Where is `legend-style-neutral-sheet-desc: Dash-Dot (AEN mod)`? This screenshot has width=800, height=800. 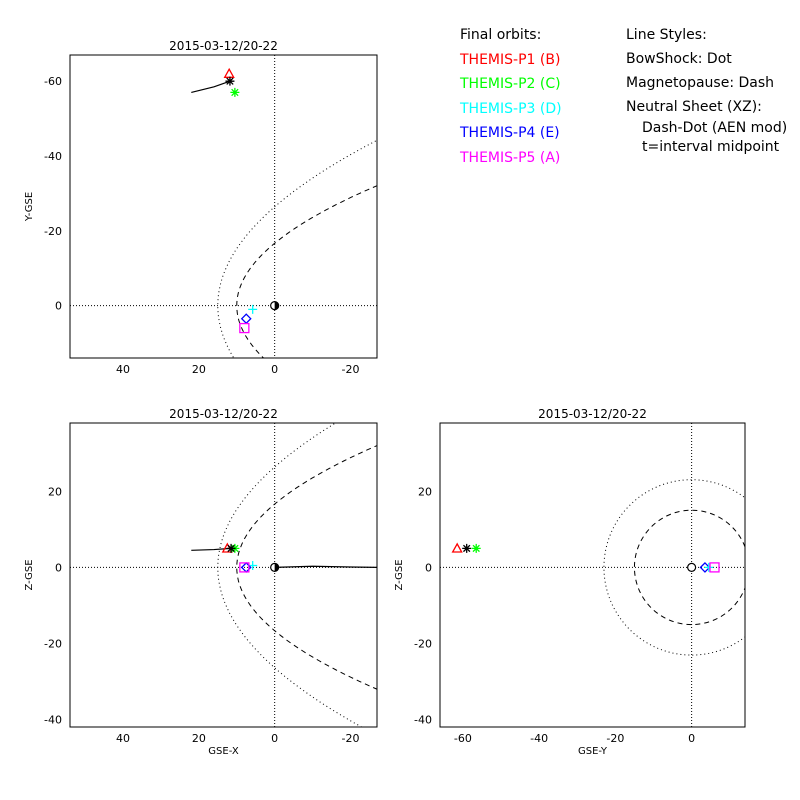
legend-style-neutral-sheet-desc: Dash-Dot (AEN mod) is located at coordinates (715, 128).